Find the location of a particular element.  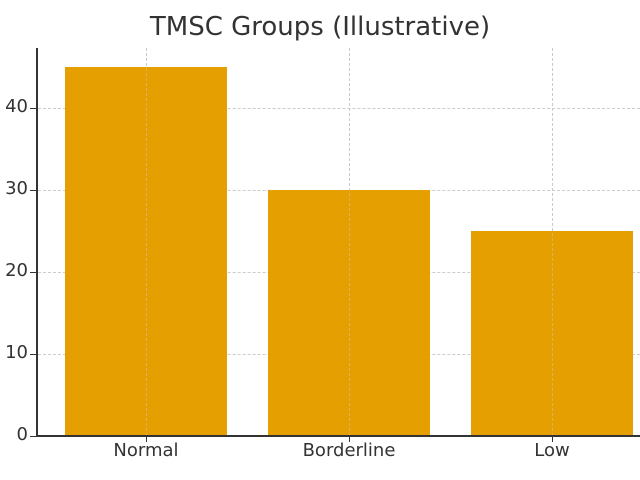

y-tick-label: 10 is located at coordinates (16, 352).